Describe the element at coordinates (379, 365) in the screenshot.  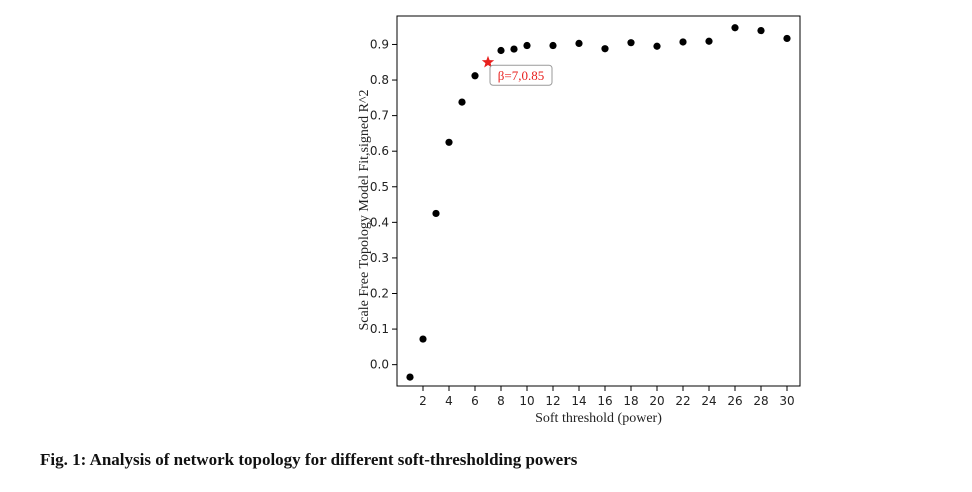
I see `y-tick-label: 0.0` at that location.